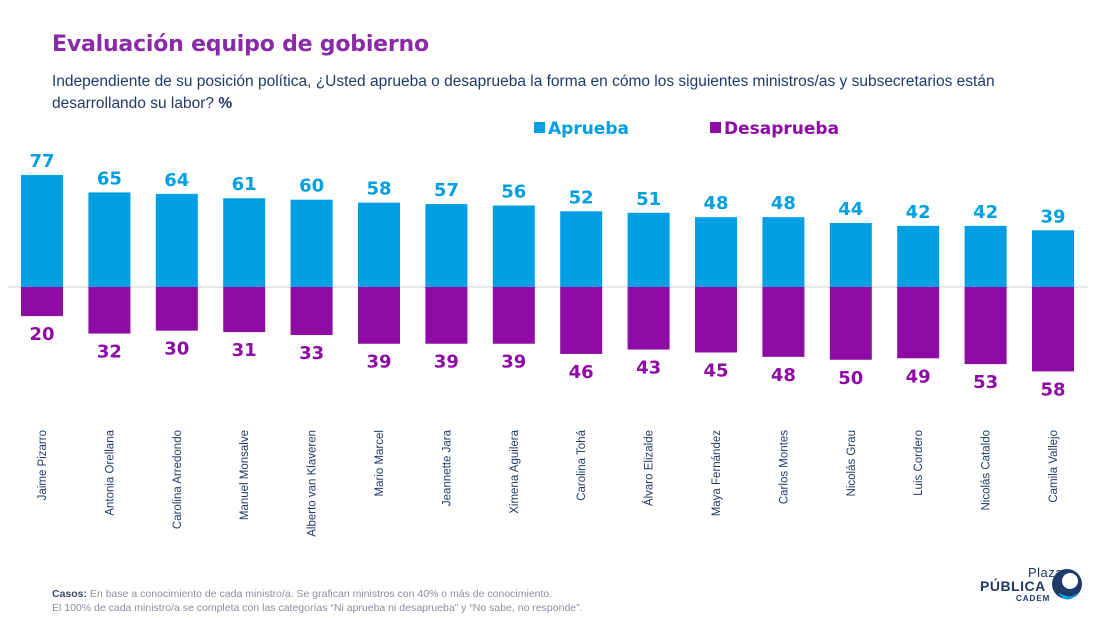 This screenshot has width=1096, height=618. What do you see at coordinates (313, 483) in the screenshot?
I see `category-label: Alberto van Klaveren` at bounding box center [313, 483].